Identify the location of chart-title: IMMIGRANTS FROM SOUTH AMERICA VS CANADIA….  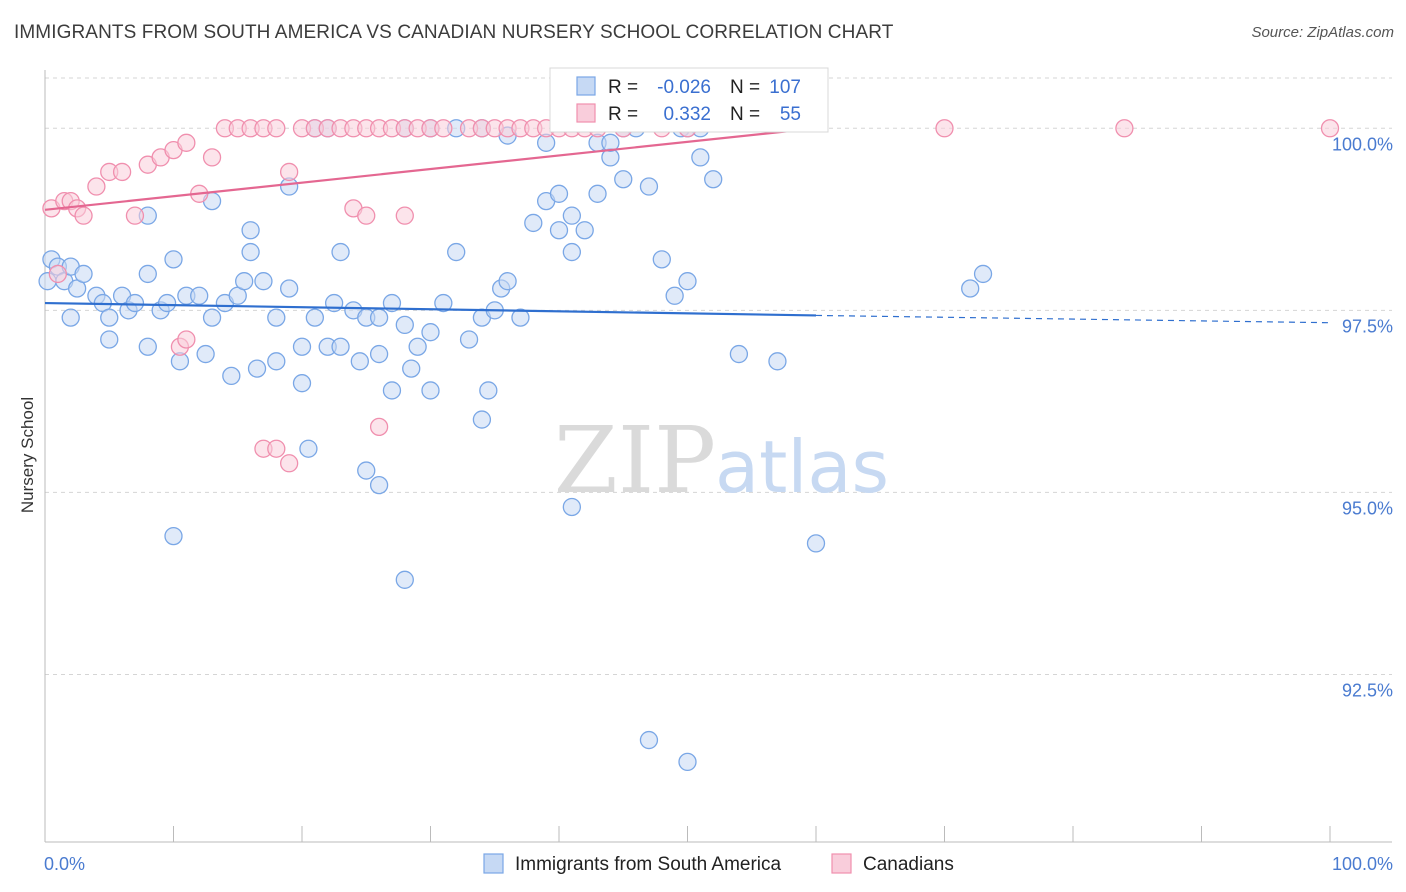
(454, 32).